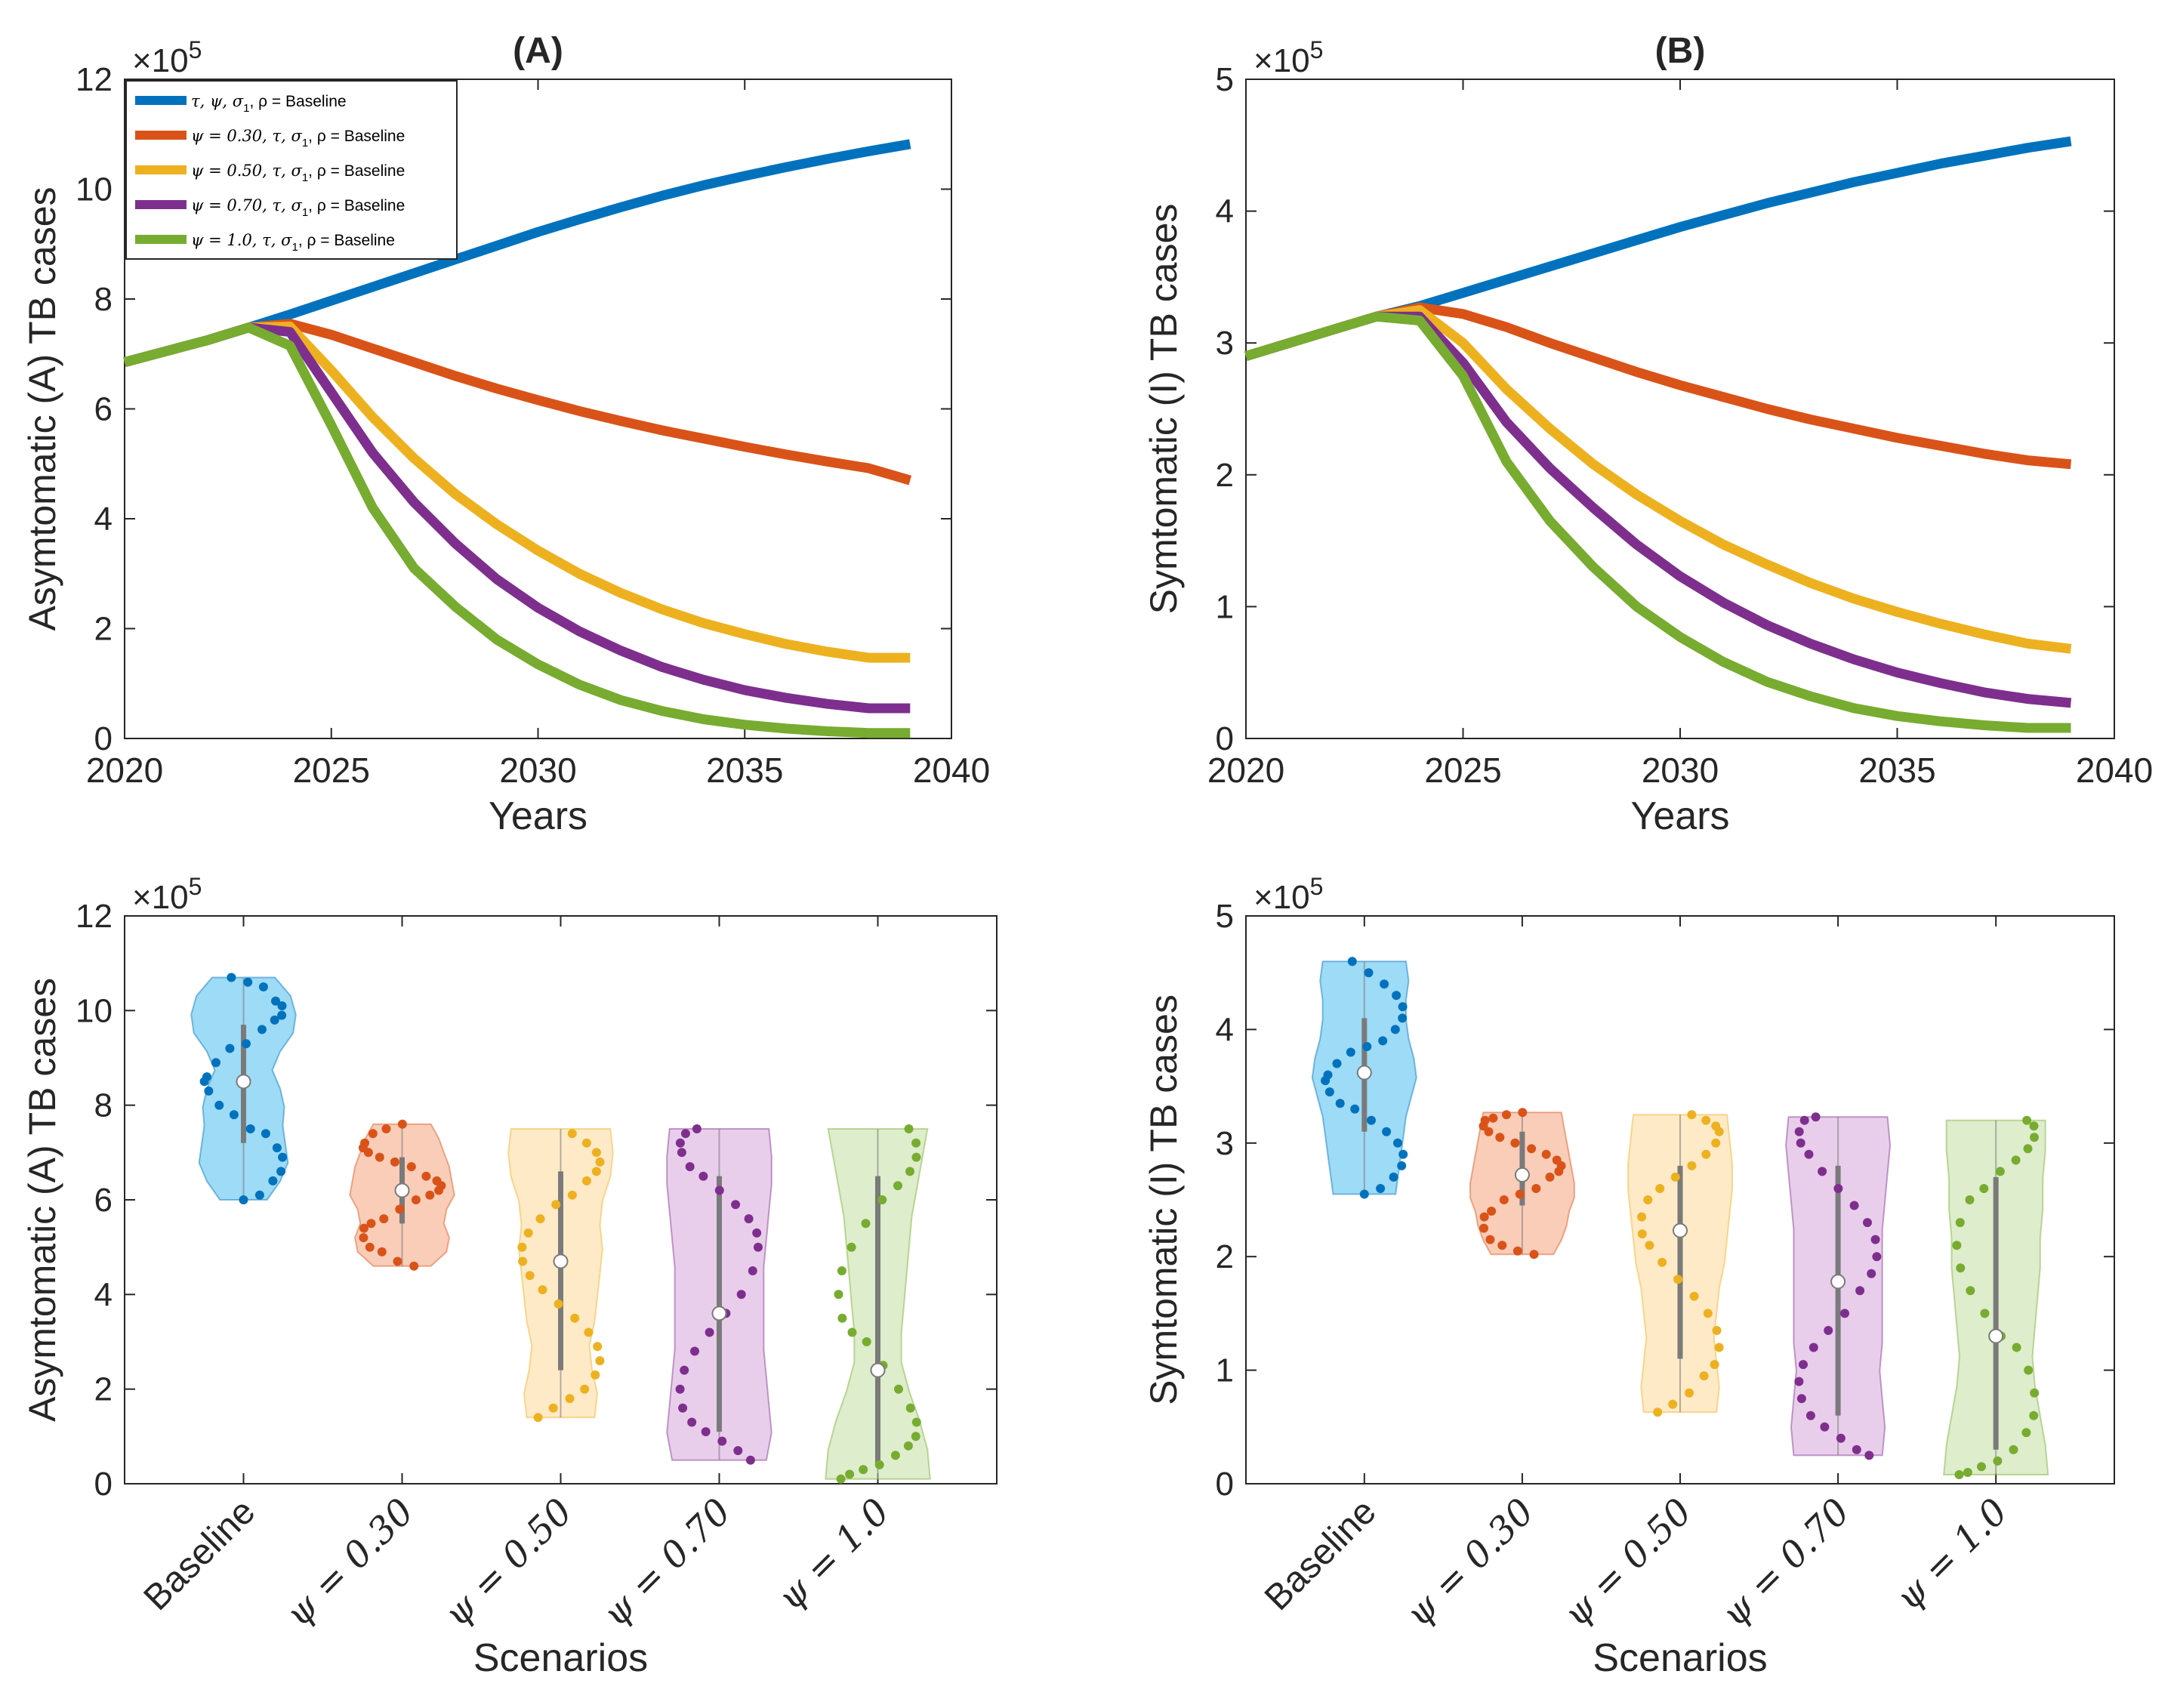 Image resolution: width=2177 pixels, height=1708 pixels. Describe the element at coordinates (217, 101) in the screenshot. I see `legend-entry-symbols: τ, ψ, σ` at that location.